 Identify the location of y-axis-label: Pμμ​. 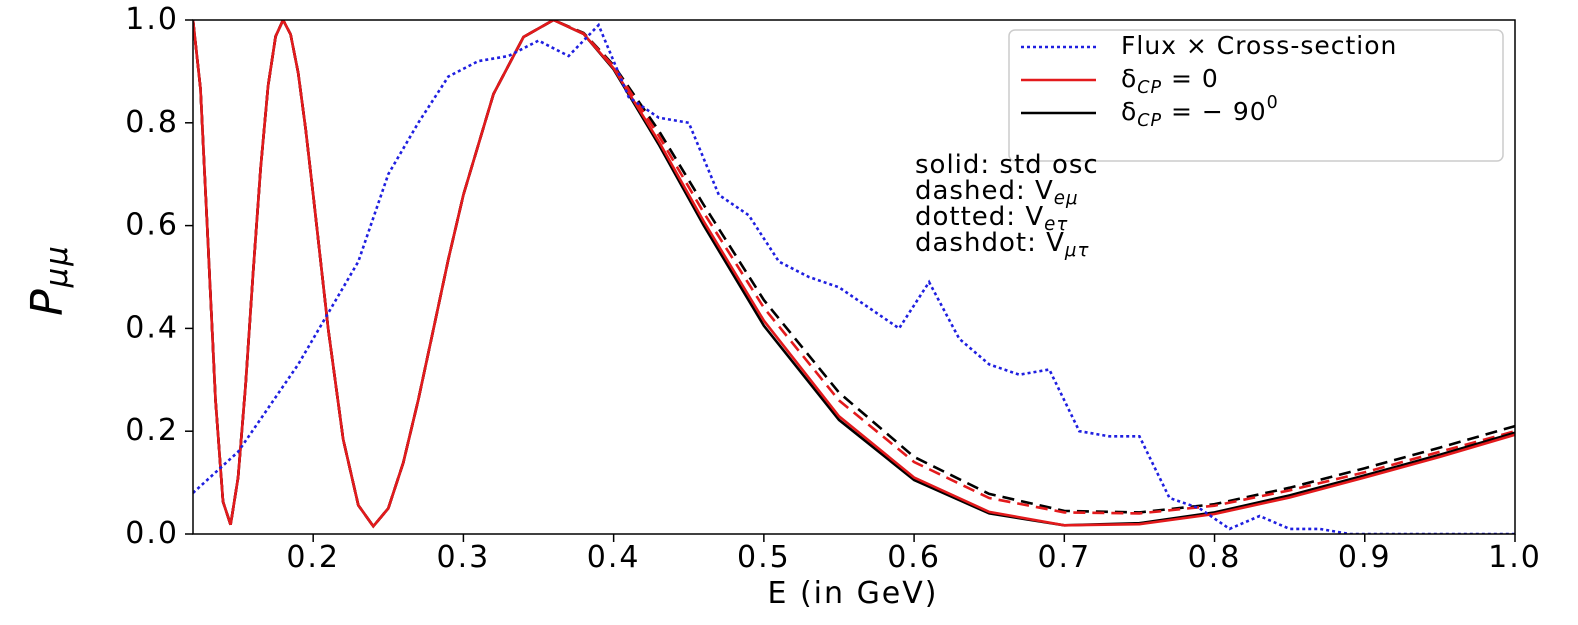
(48, 280).